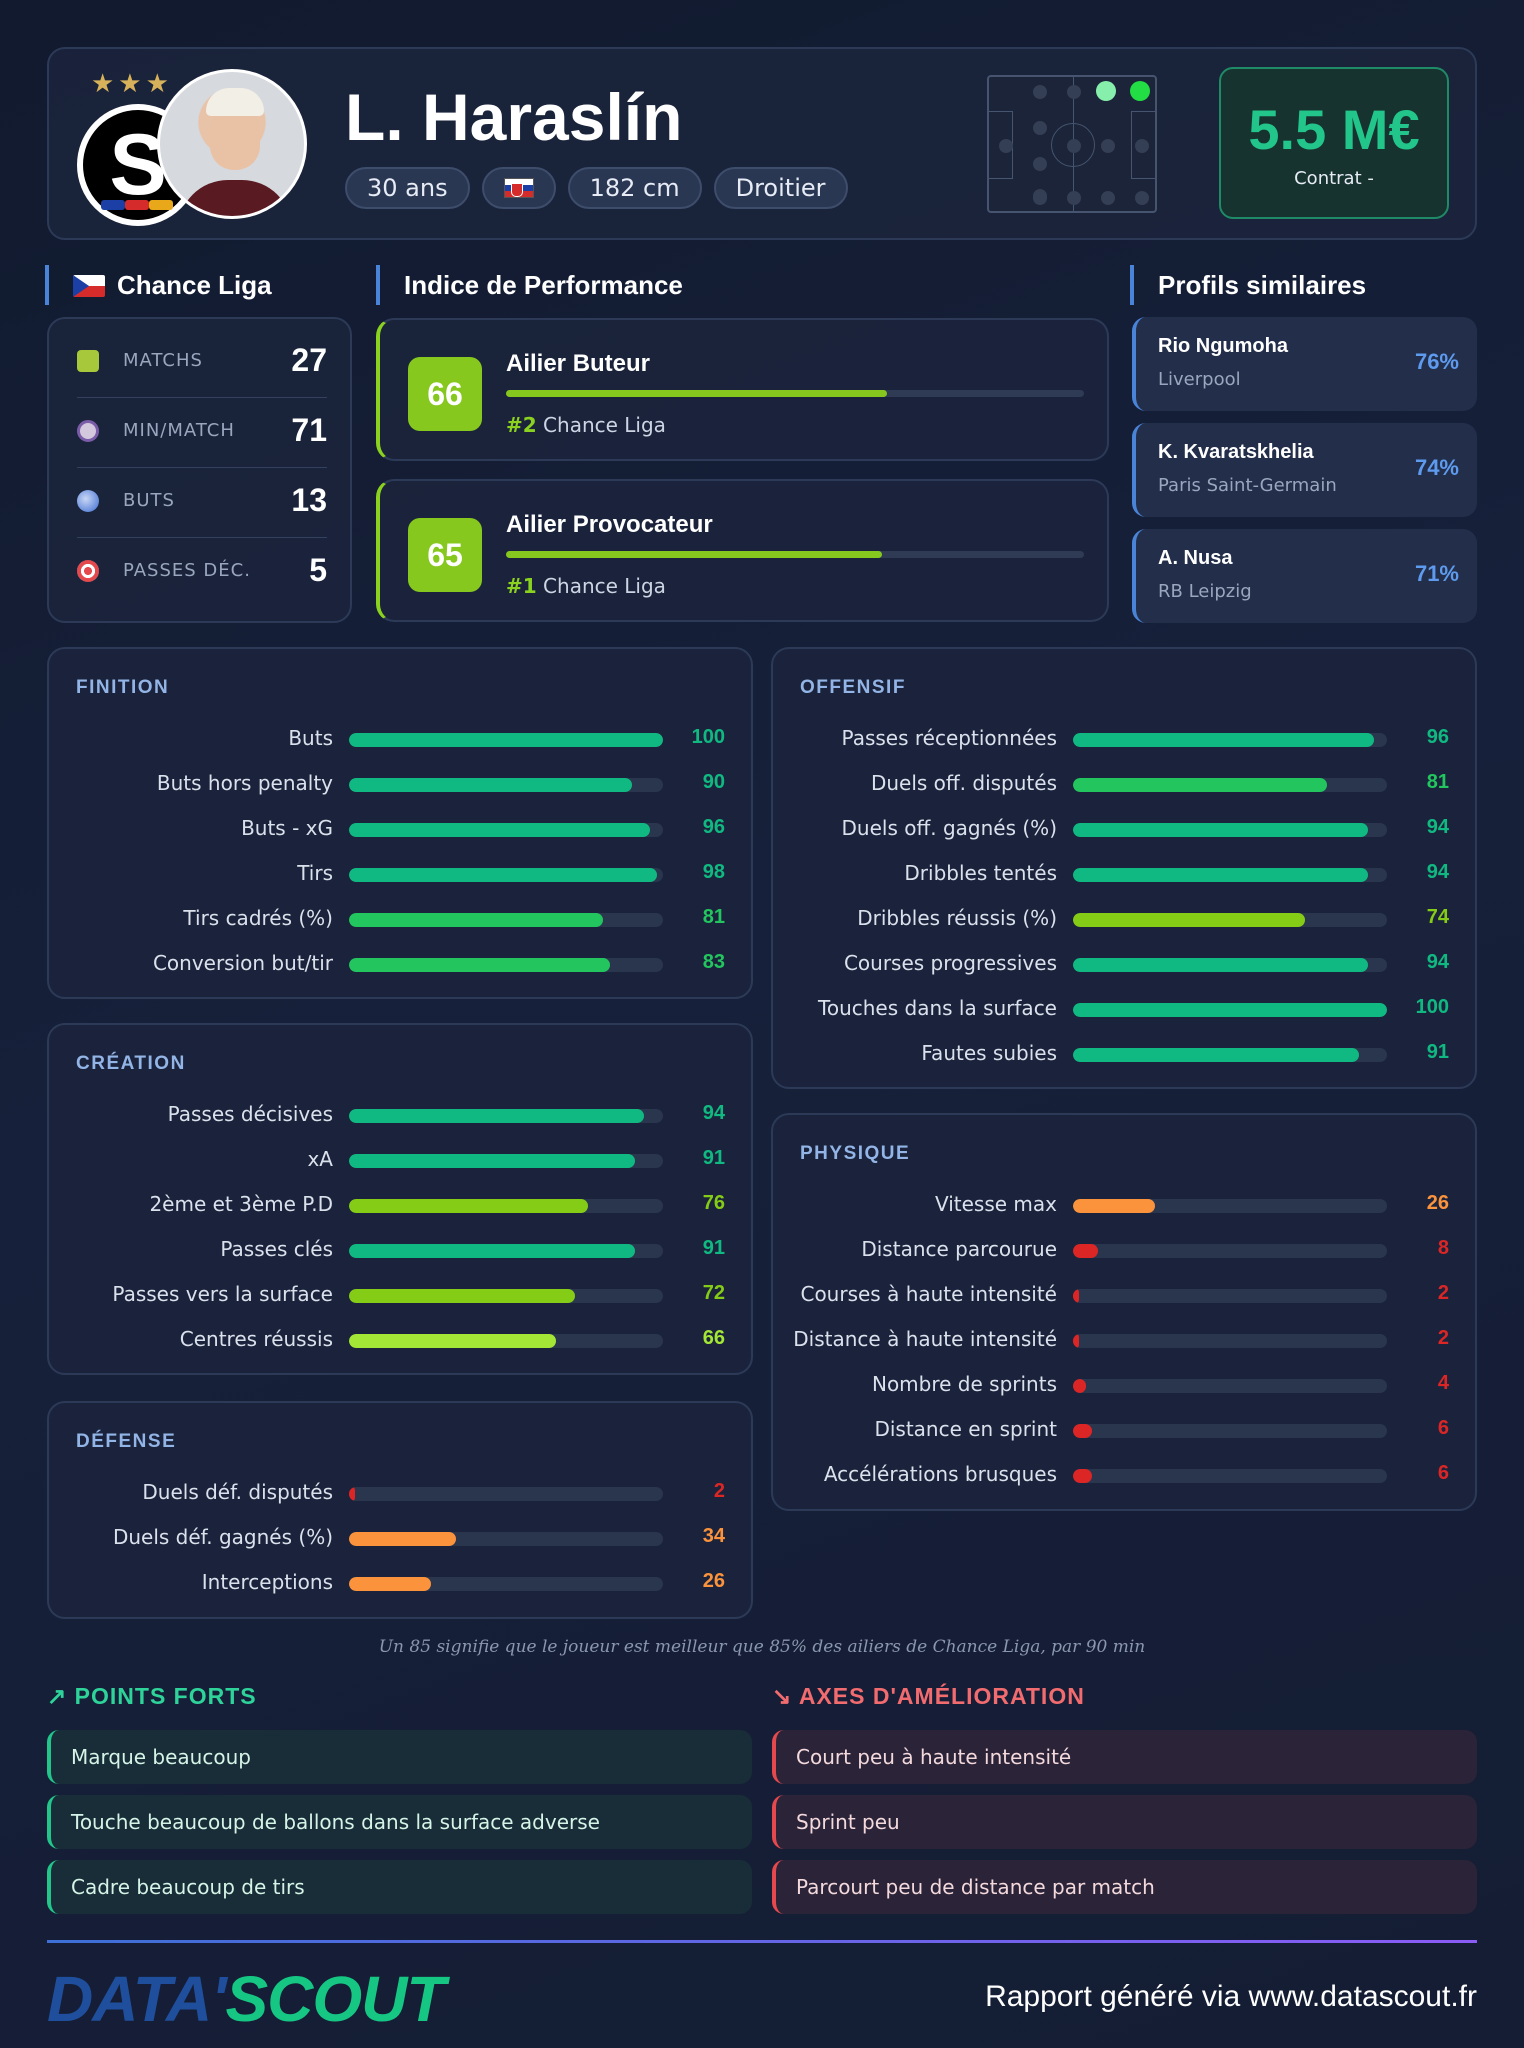  What do you see at coordinates (713, 872) in the screenshot?
I see `stat-value: 98` at bounding box center [713, 872].